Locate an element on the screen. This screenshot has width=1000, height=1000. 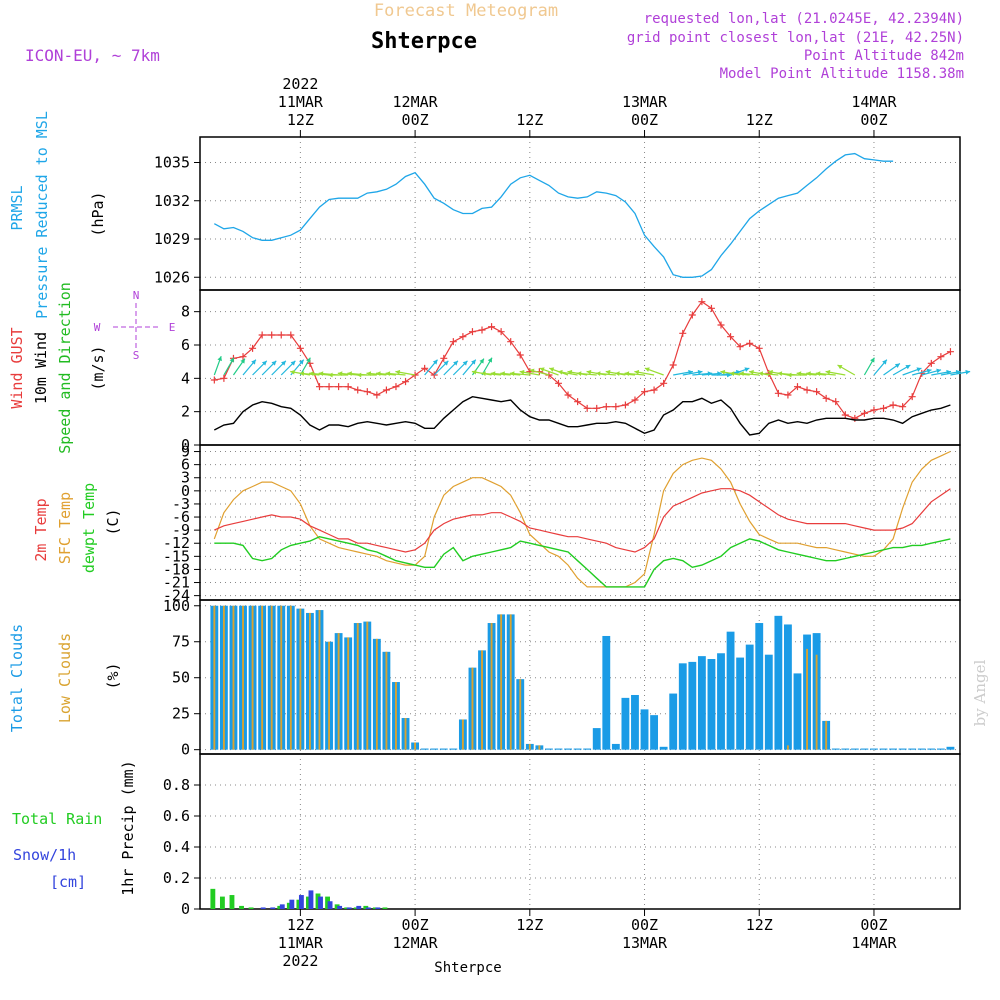
wind-ytick-label: 8 is located at coordinates (185, 312).